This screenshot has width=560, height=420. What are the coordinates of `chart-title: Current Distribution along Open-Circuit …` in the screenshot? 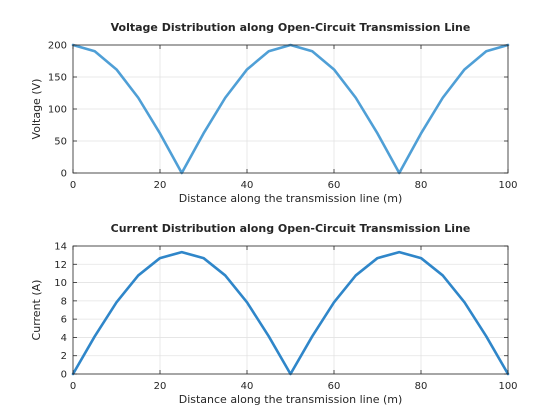 It's located at (291, 228).